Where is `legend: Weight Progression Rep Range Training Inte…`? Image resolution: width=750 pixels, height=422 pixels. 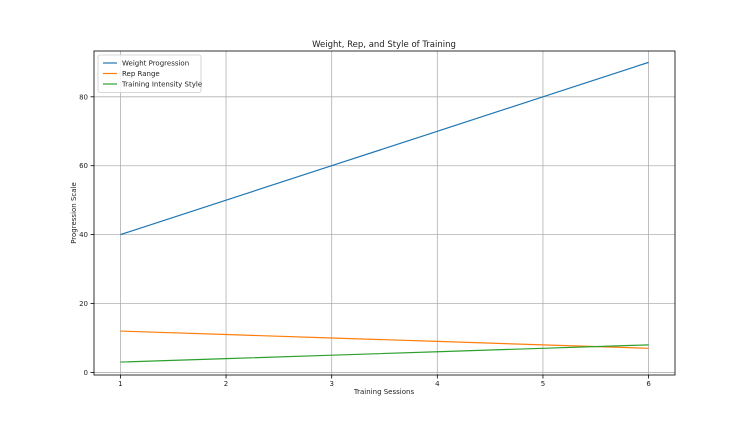
legend: Weight Progression Rep Range Training Inte… is located at coordinates (149, 73).